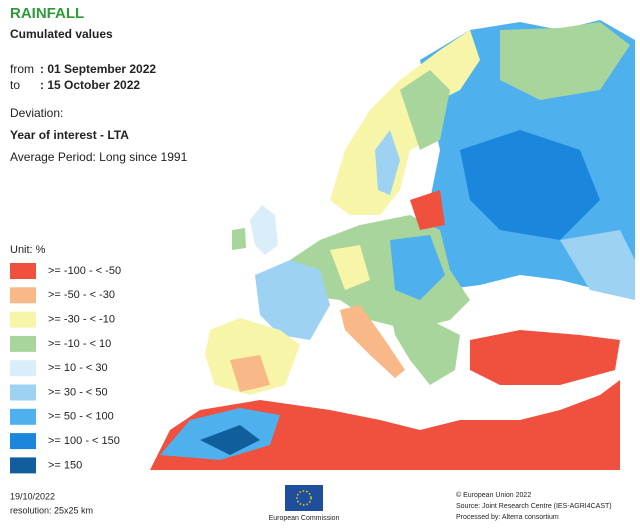  Describe the element at coordinates (22, 69) in the screenshot. I see `from-label: from` at that location.